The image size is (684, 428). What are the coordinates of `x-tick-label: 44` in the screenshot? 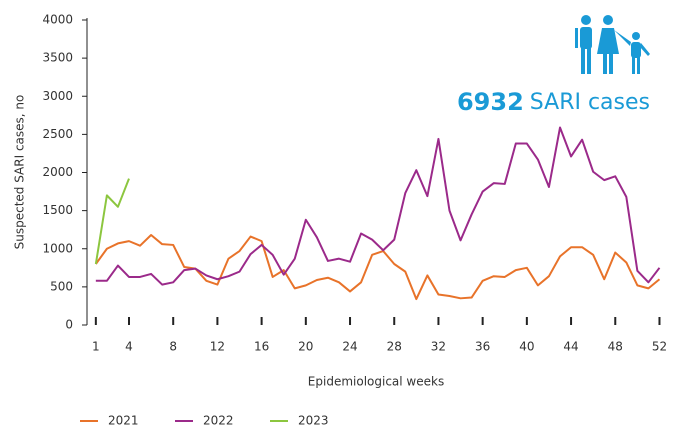 It's located at (570, 347).